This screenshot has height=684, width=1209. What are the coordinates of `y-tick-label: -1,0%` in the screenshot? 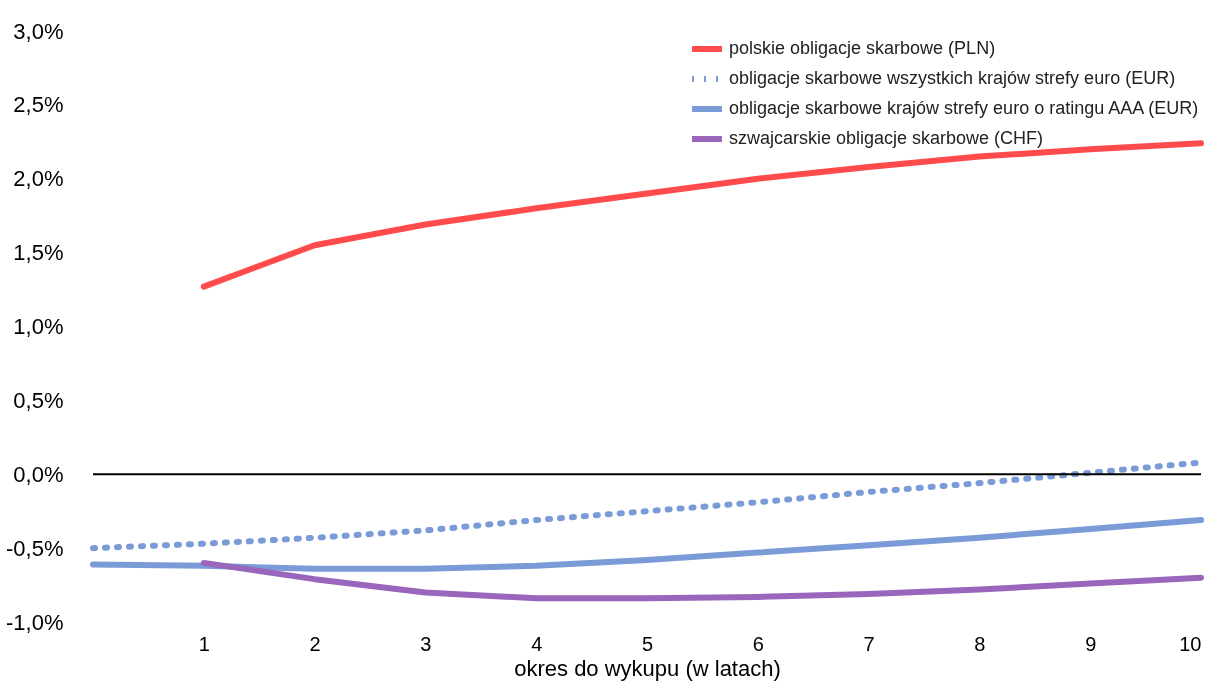 It's located at (35, 622).